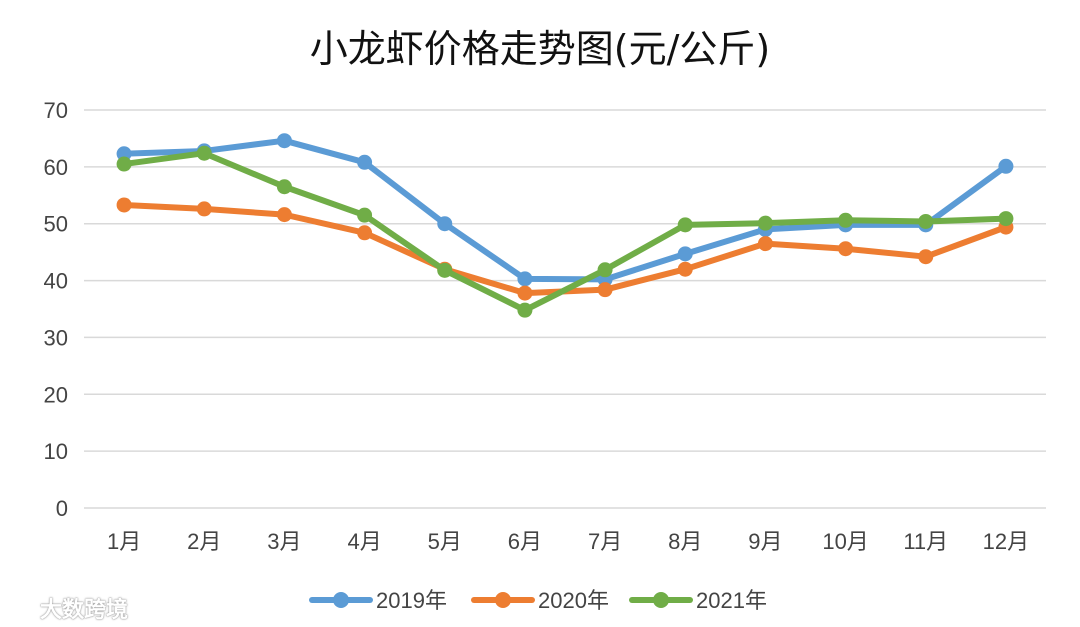 This screenshot has width=1080, height=627. Describe the element at coordinates (845, 541) in the screenshot. I see `x-tick-label: 10月` at that location.